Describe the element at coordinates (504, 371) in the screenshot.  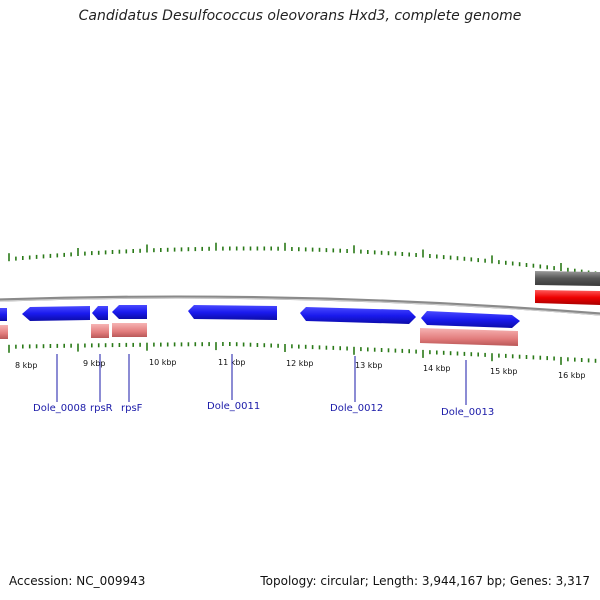
I see `scale-label-15kbp: 15 kbp` at that location.